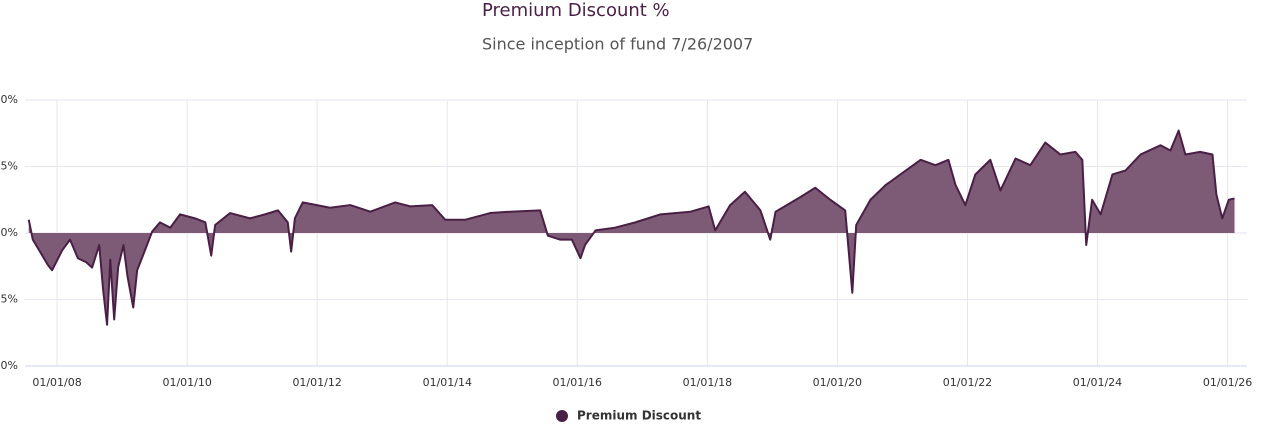 This screenshot has width=1264, height=429. I want to click on x-tick-label: 01/01/08, so click(56, 382).